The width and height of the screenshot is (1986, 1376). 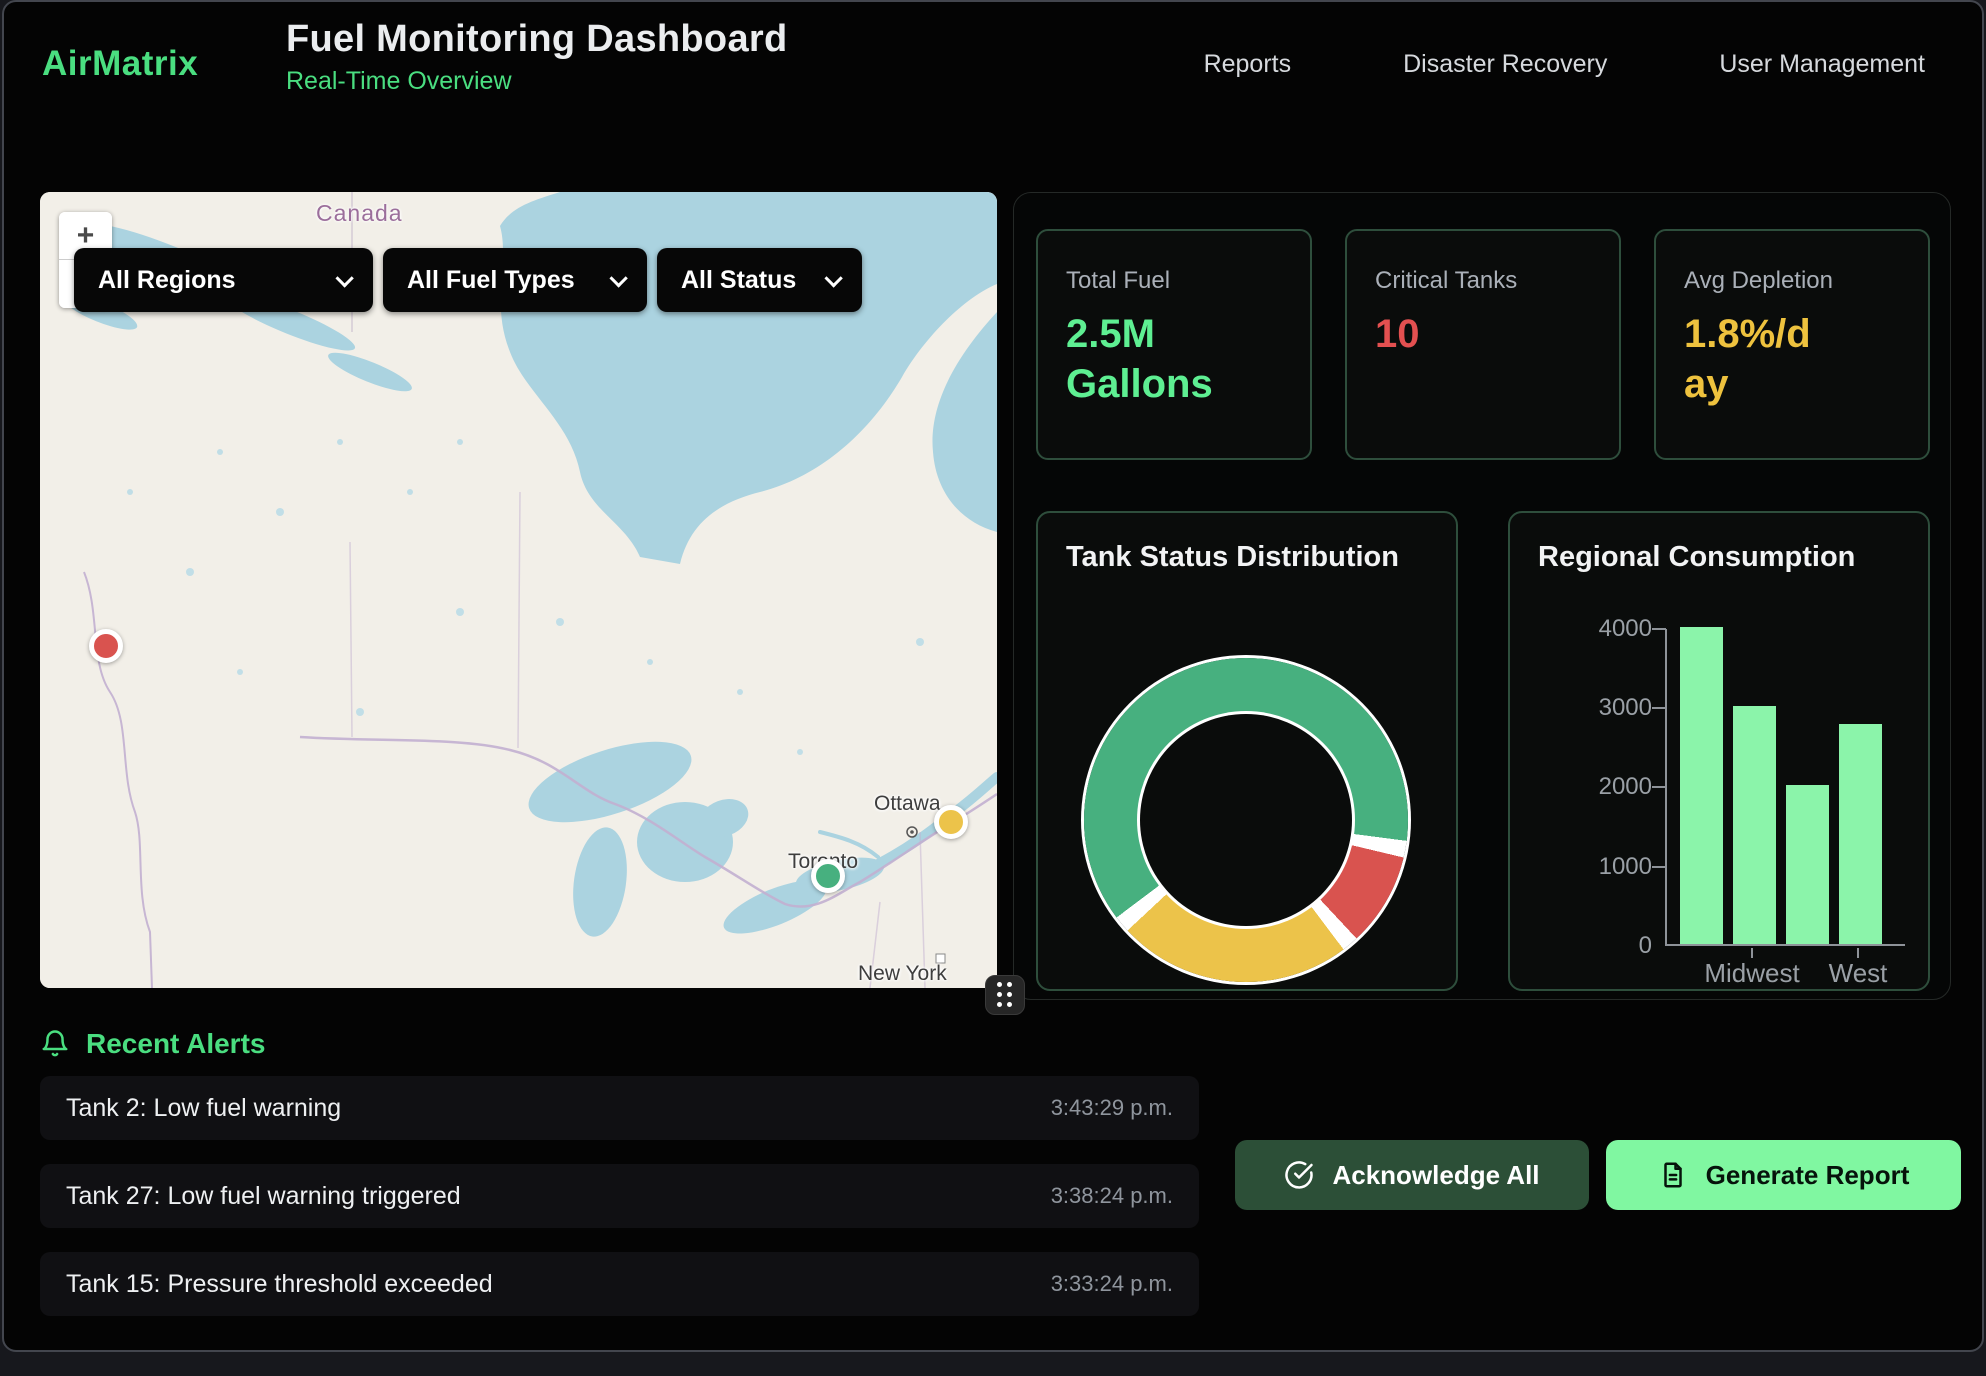 I want to click on alert-time: 3:43:29 p.m., so click(x=1111, y=1107).